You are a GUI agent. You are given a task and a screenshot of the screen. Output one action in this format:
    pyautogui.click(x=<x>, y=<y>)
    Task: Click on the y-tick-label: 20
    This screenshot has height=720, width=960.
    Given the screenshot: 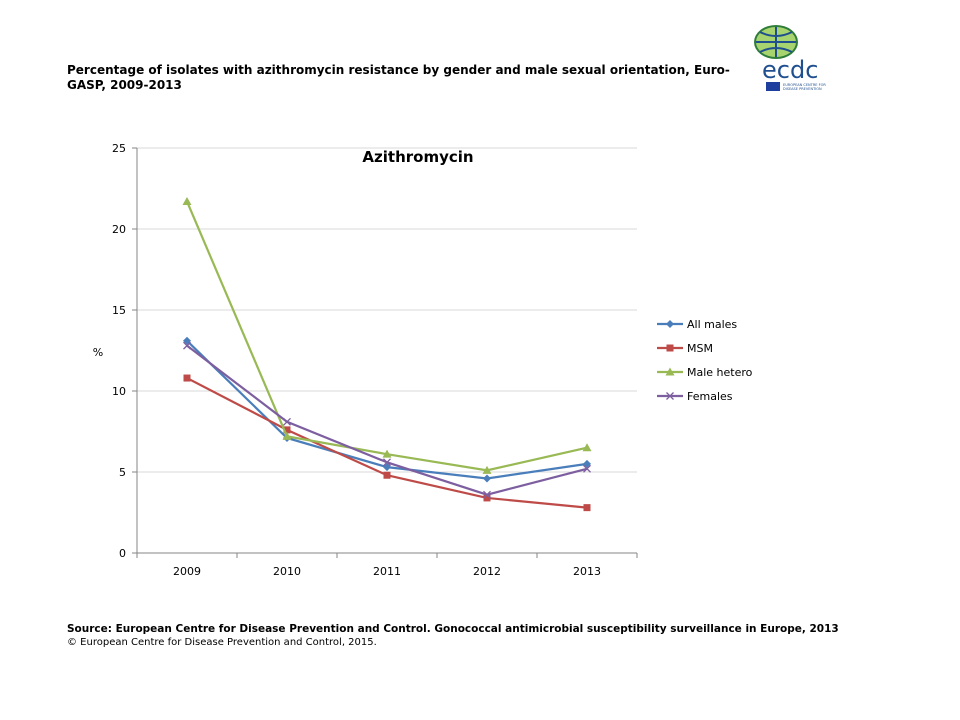 What is the action you would take?
    pyautogui.click(x=119, y=229)
    